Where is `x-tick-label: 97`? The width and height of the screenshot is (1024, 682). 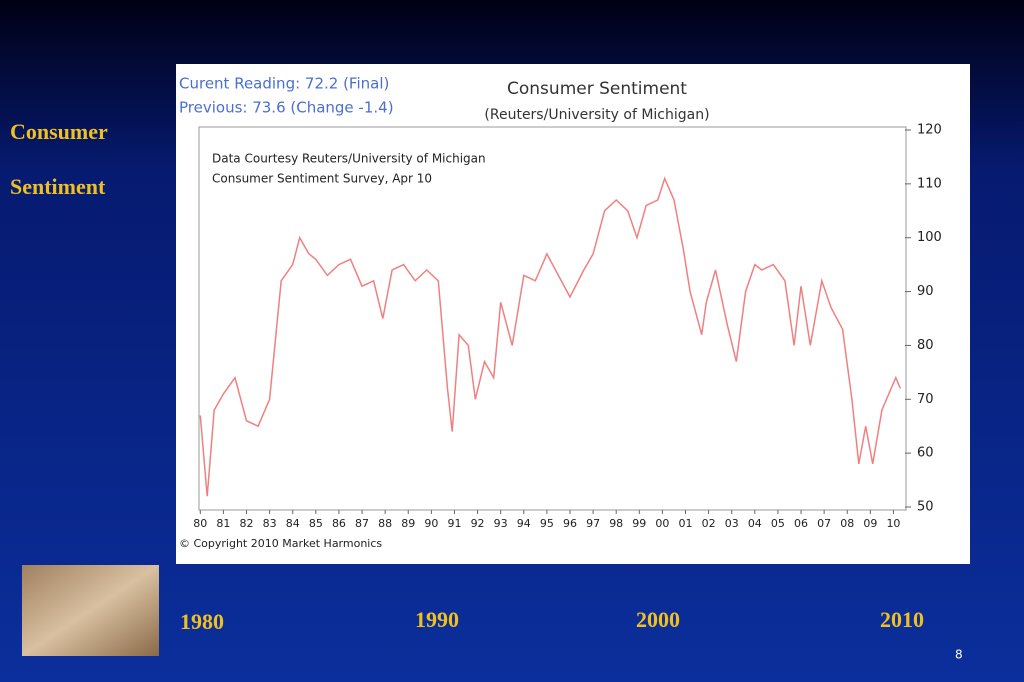 x-tick-label: 97 is located at coordinates (593, 523).